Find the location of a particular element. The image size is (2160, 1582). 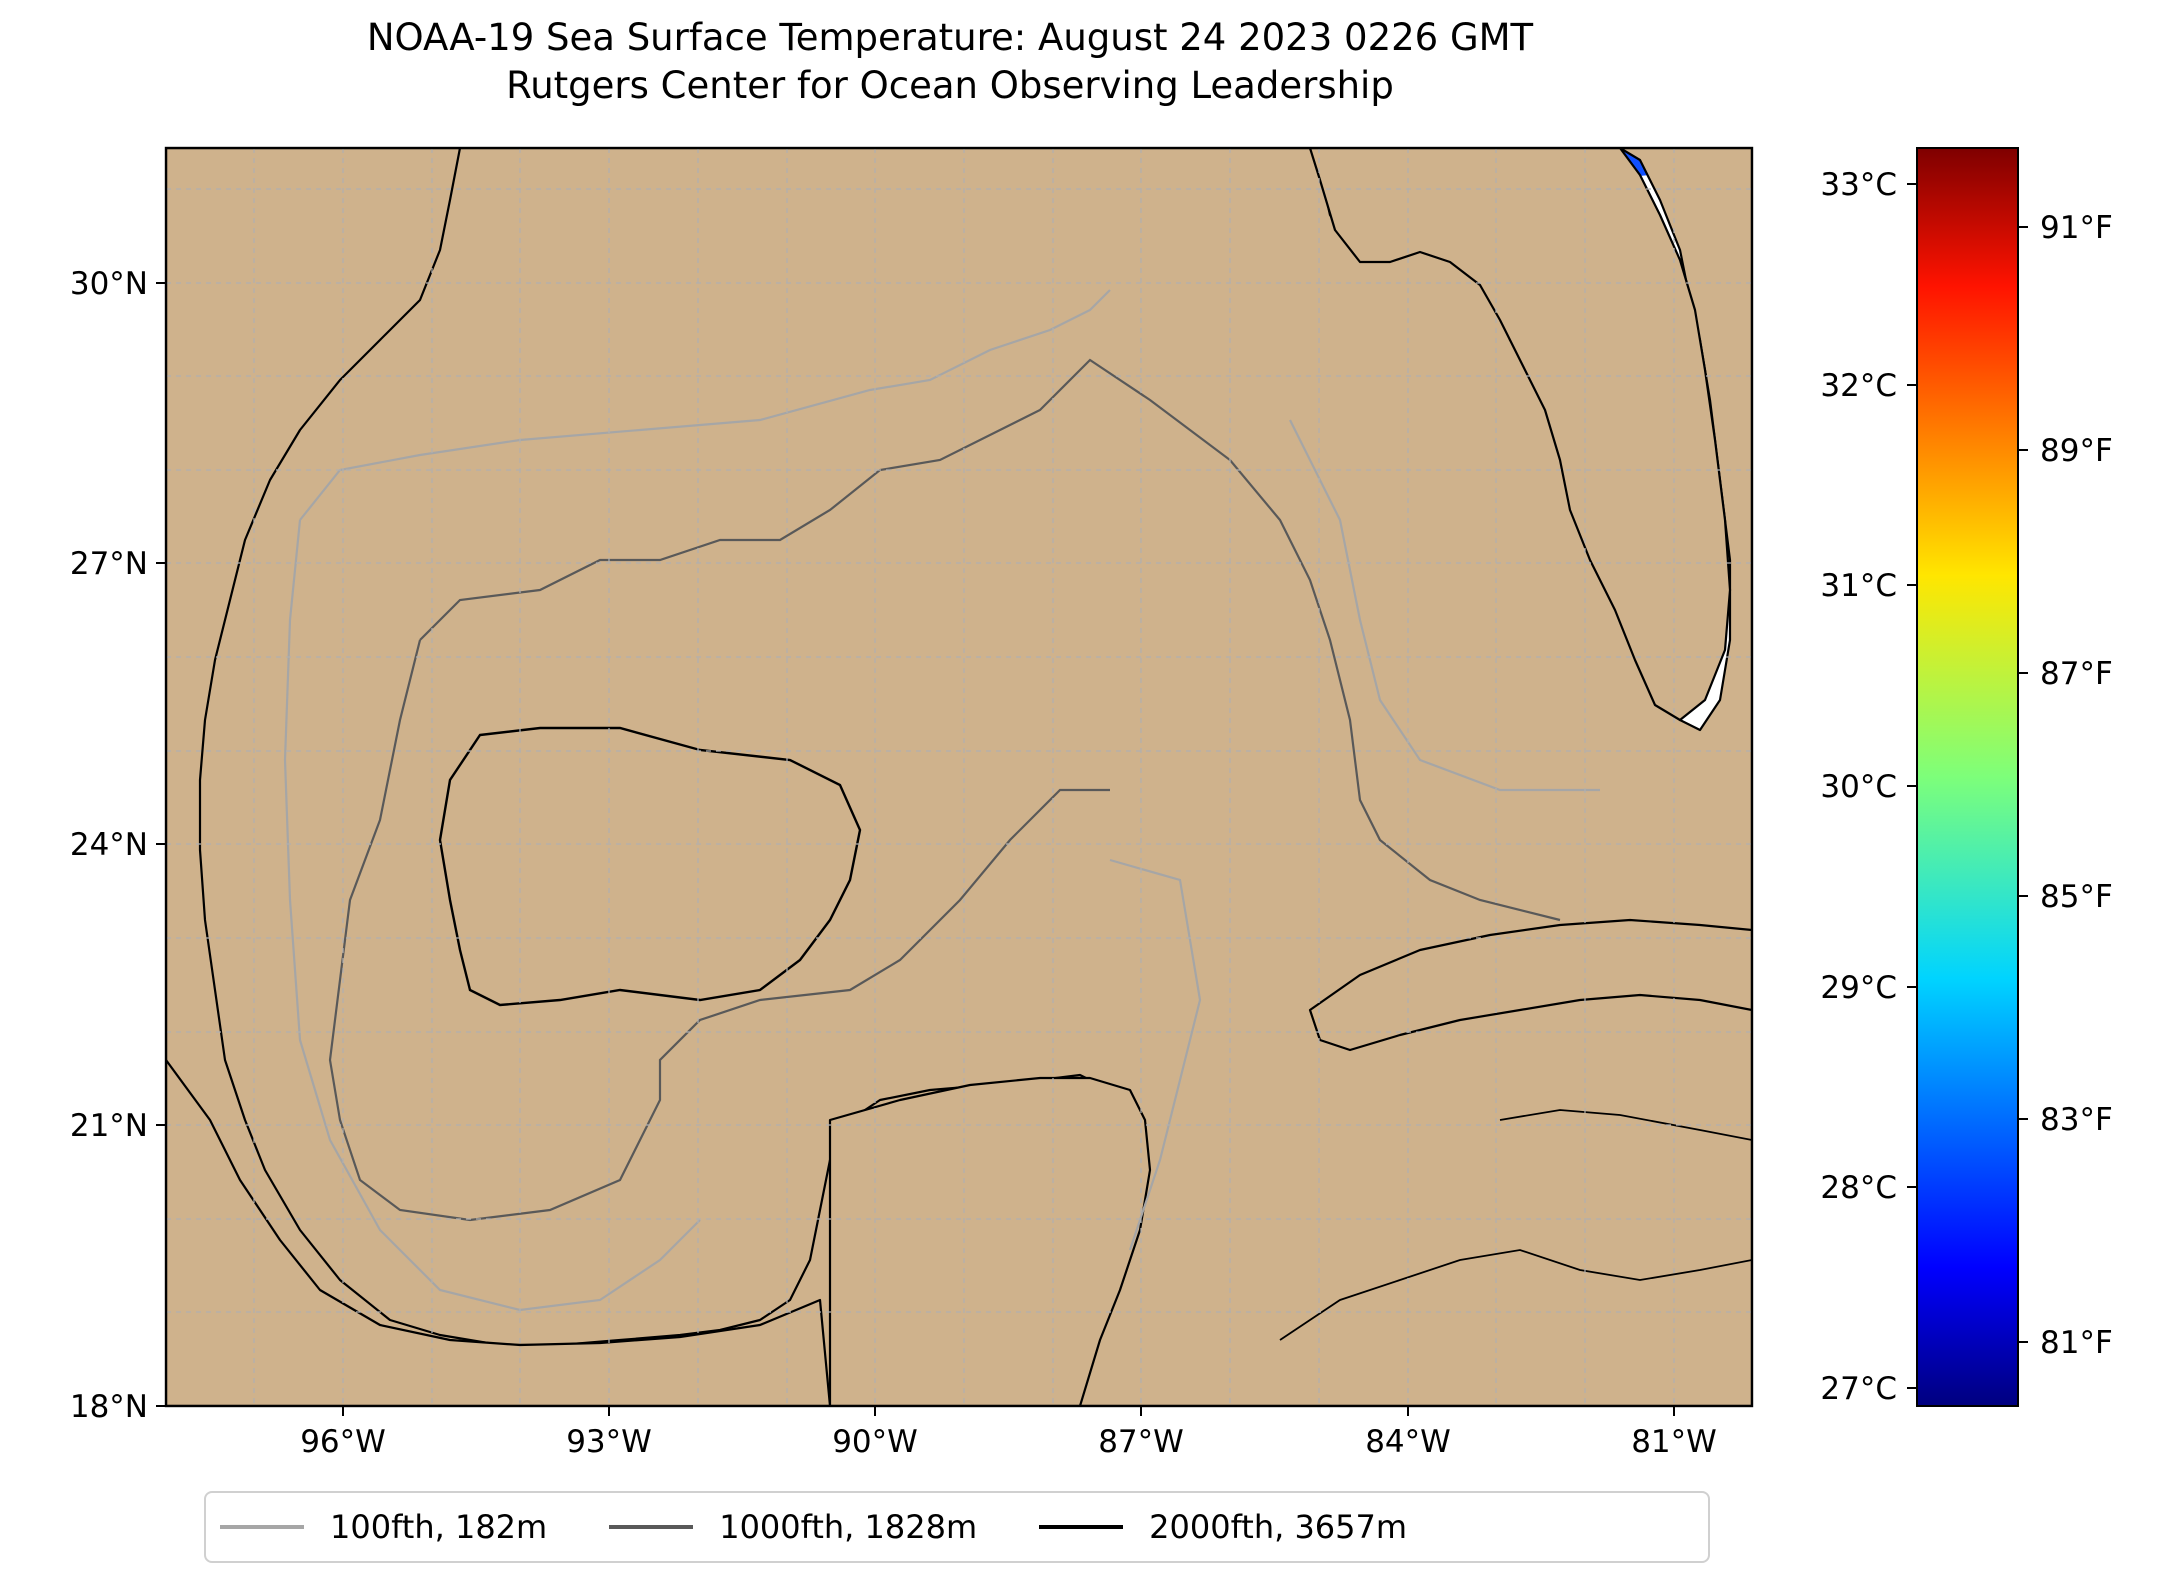

lat-tick-label: 21°N is located at coordinates (109, 1126).